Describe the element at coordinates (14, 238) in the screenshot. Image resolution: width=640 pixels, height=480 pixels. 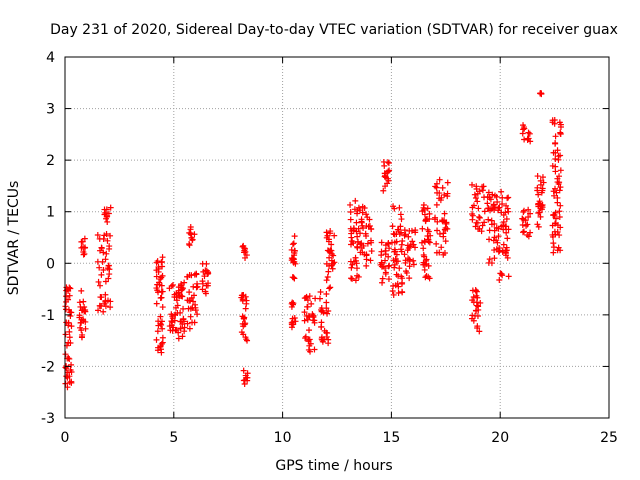
I see `y-axis-label: SDTVAR / TECUs` at that location.